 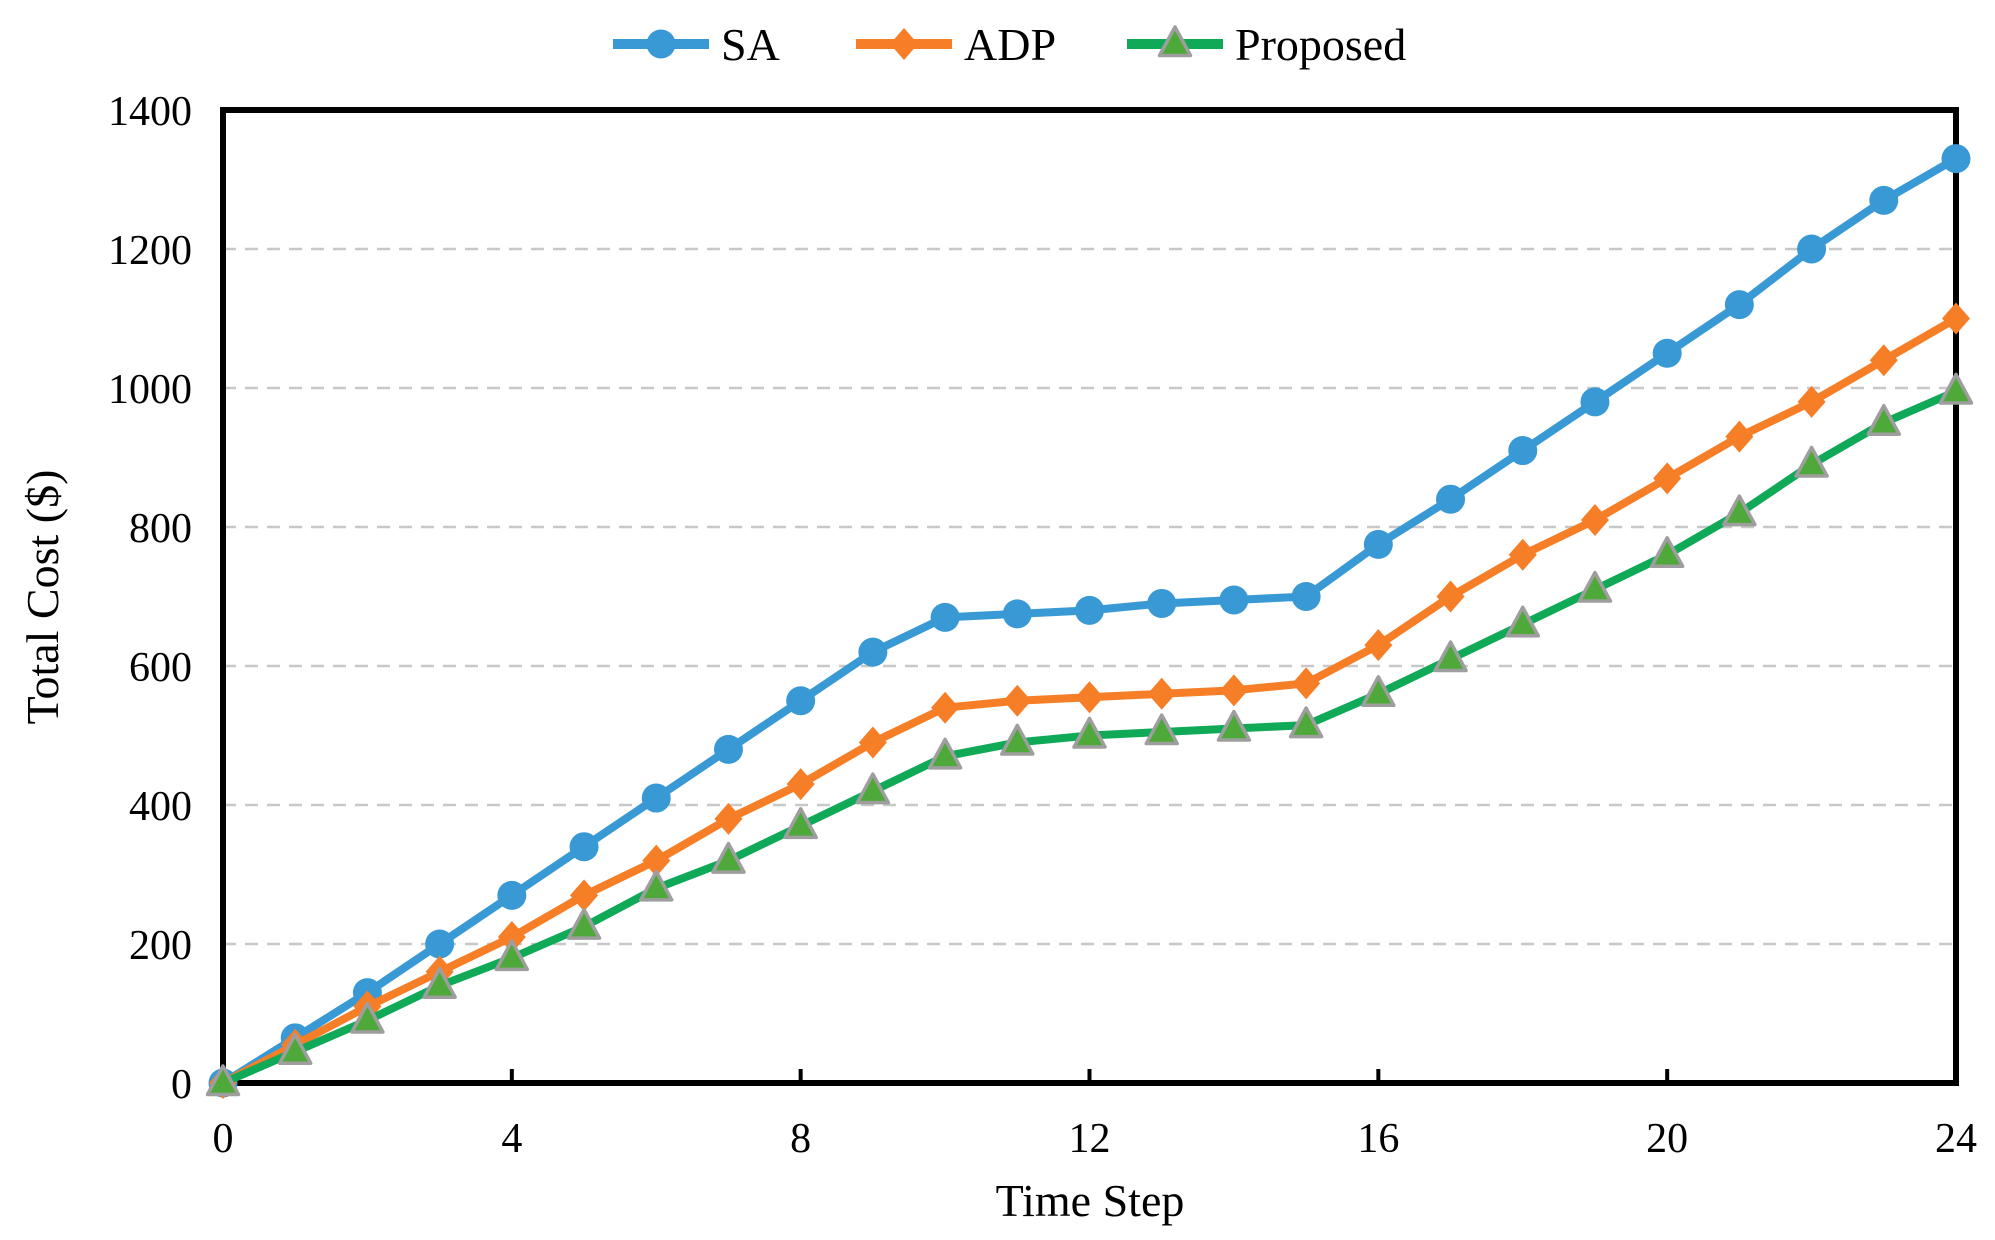 What do you see at coordinates (1378, 1139) in the screenshot?
I see `x-tick-label: 16` at bounding box center [1378, 1139].